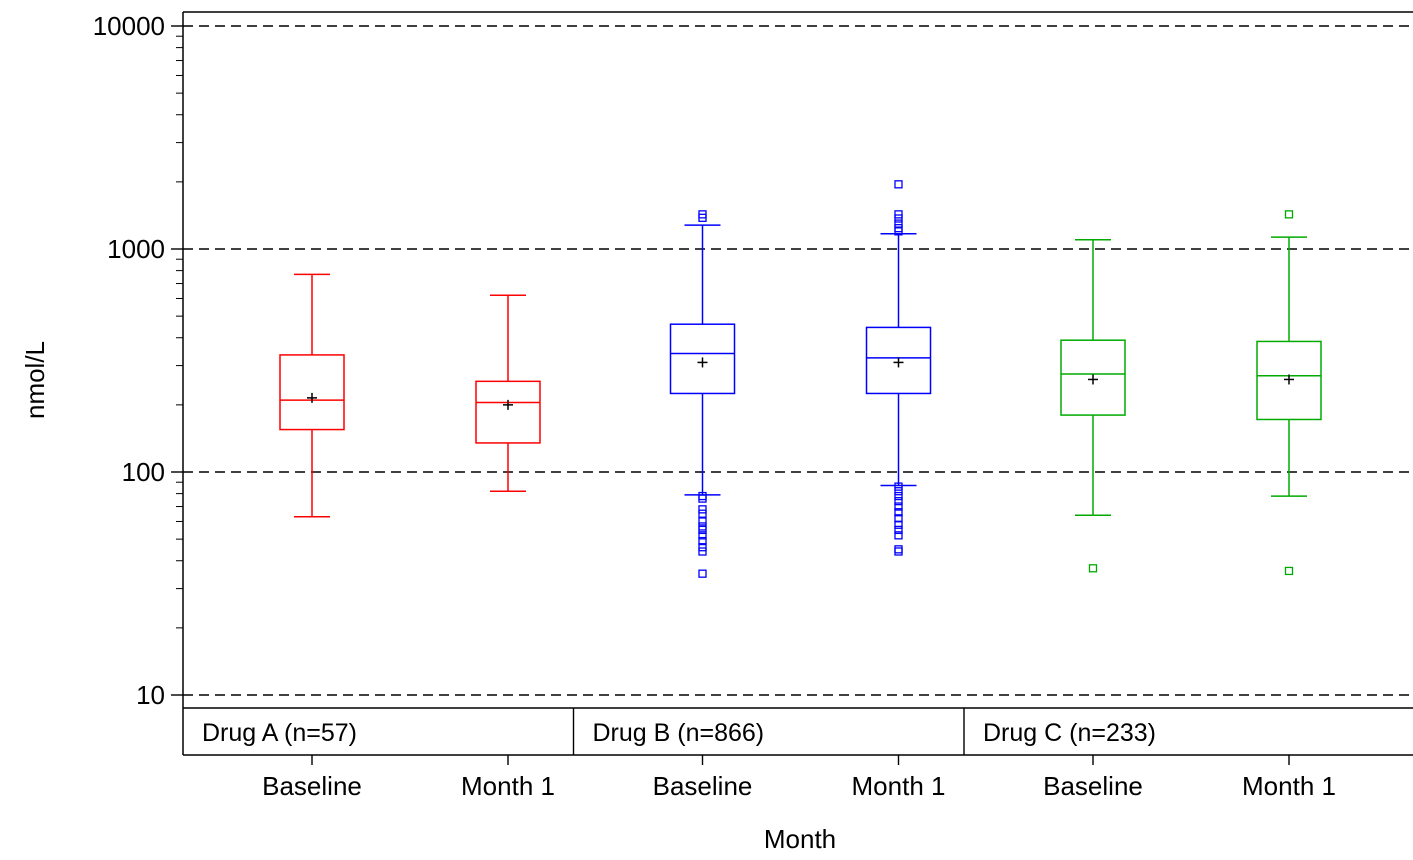  What do you see at coordinates (800, 839) in the screenshot?
I see `x-axis-title: Month` at bounding box center [800, 839].